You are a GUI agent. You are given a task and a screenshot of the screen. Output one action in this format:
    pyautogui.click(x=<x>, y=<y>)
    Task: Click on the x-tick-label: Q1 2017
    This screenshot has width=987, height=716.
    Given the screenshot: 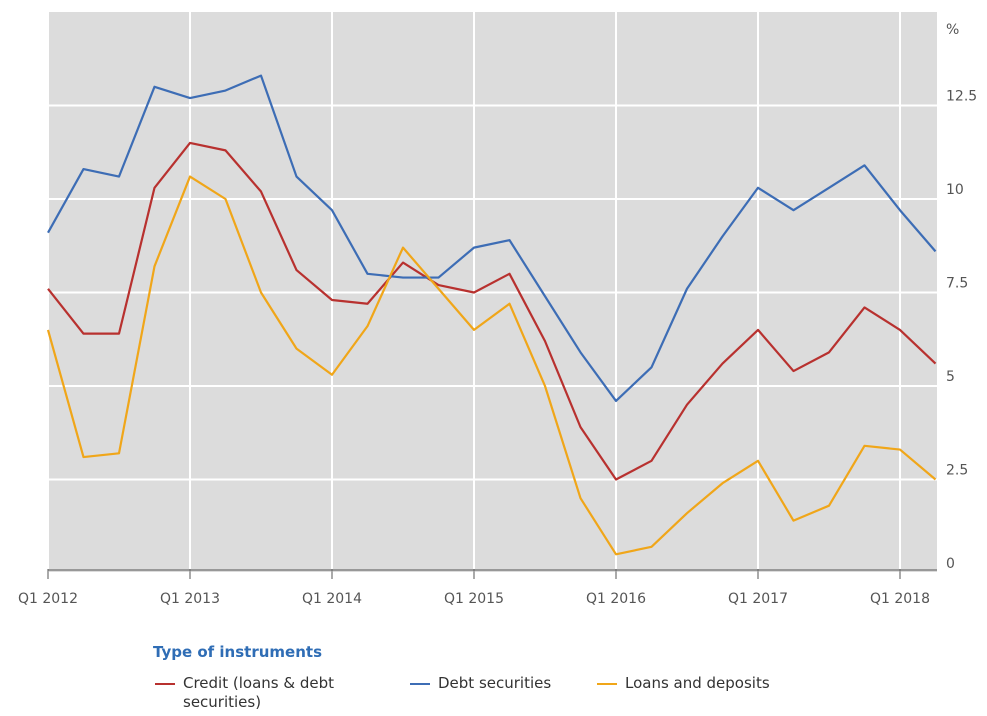 What is the action you would take?
    pyautogui.click(x=758, y=599)
    